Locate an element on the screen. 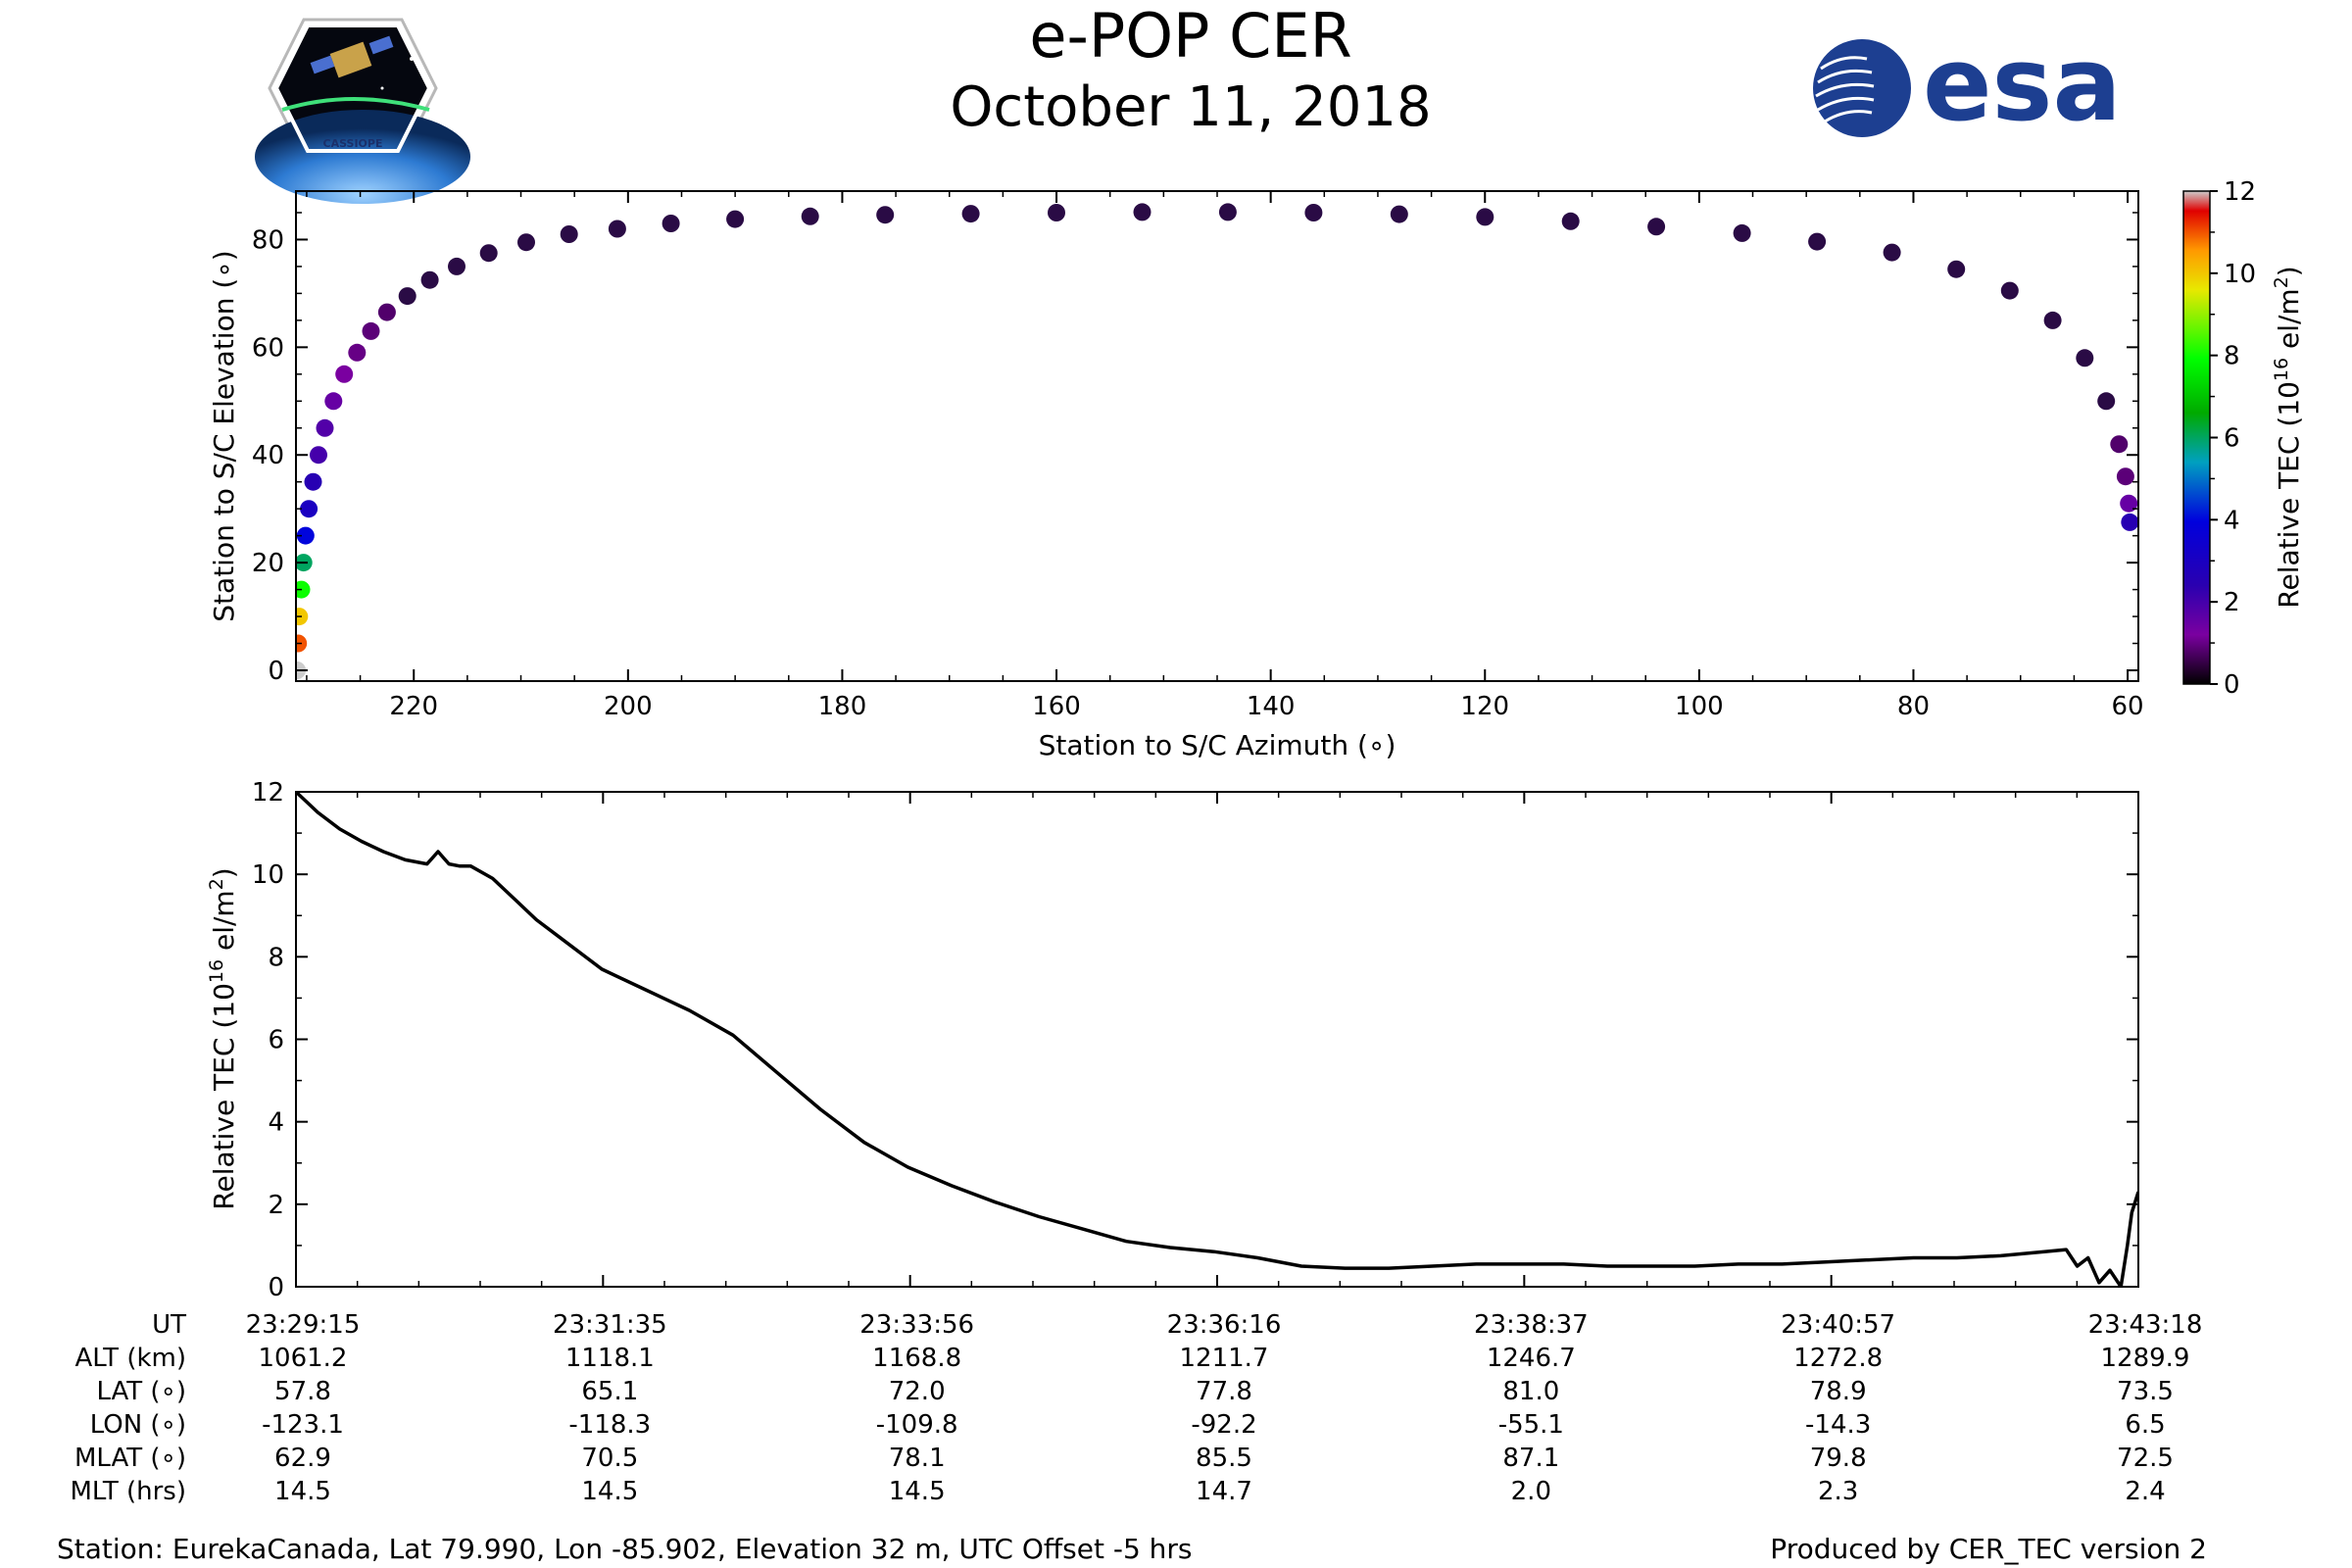  y-tick-label: 6 is located at coordinates (276, 1040).